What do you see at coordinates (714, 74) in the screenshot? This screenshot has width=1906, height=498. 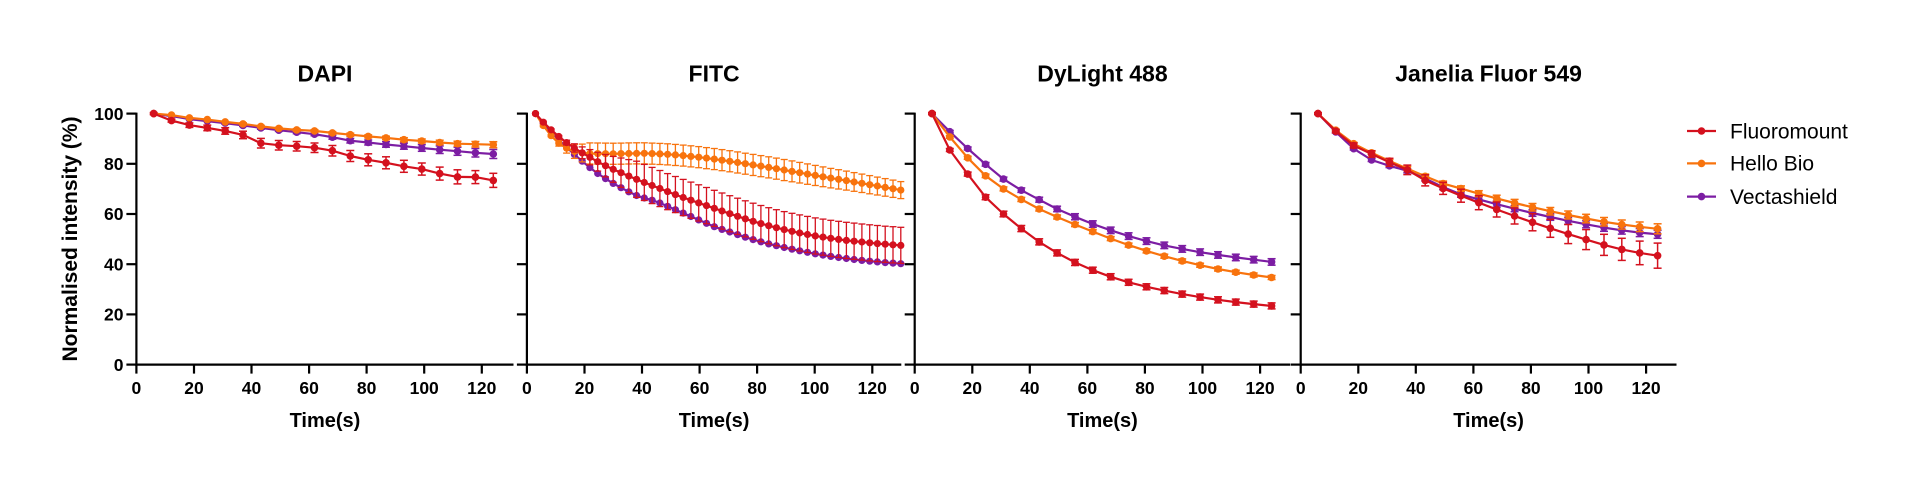 I see `svg-text: FITC` at bounding box center [714, 74].